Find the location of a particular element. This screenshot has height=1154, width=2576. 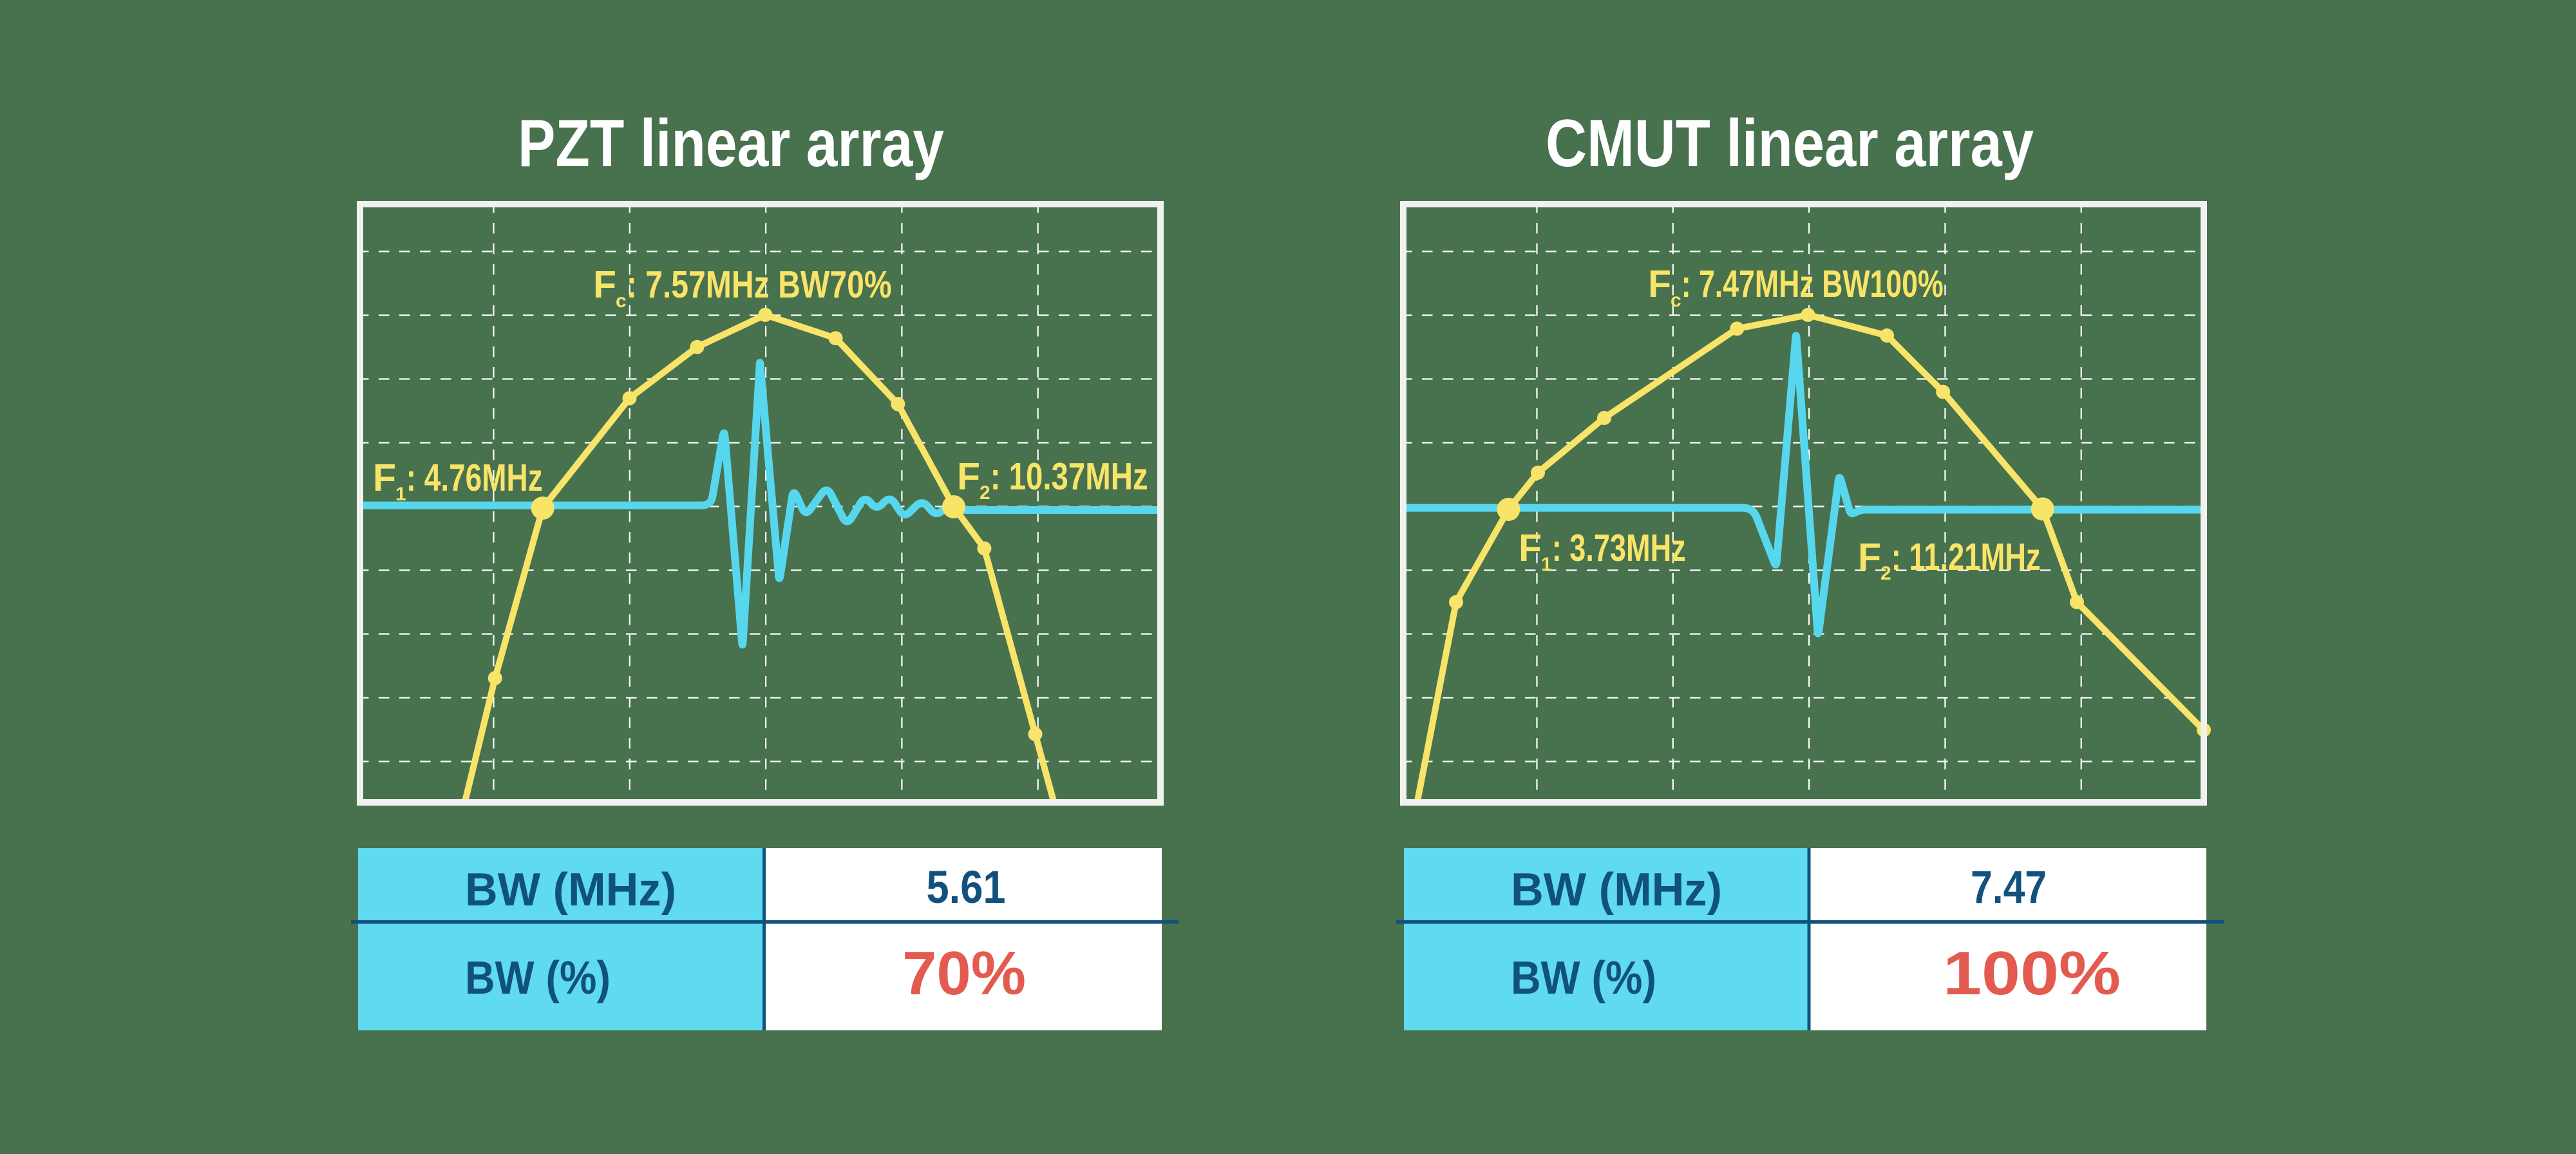

svg-text:: 7.47MHz BW100%: : 7.47MHz BW100% is located at coordinates (1812, 284).